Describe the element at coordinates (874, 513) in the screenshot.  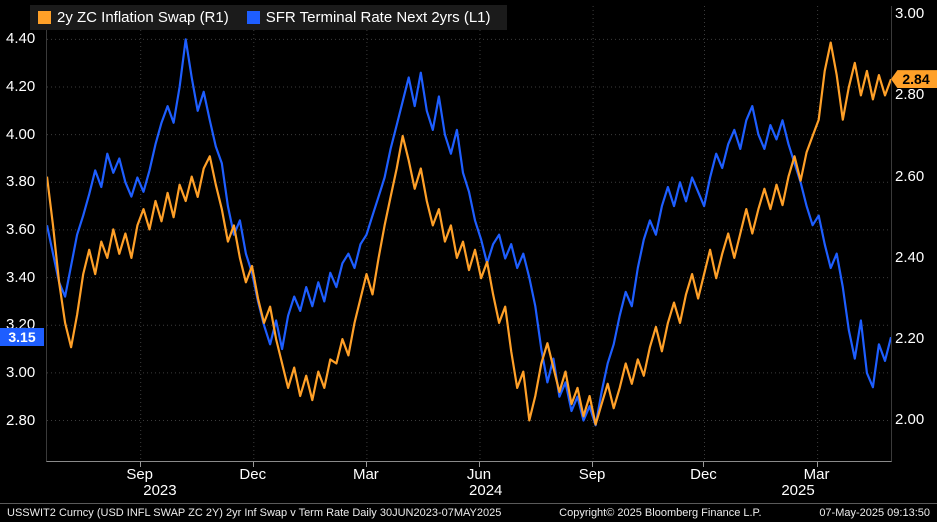
I see `timestamp: 07-May-2025 09:13:50` at that location.